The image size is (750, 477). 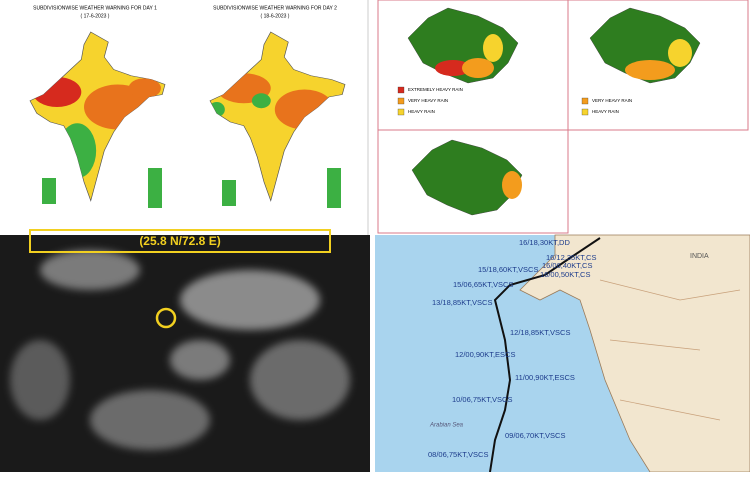 What do you see at coordinates (571, 257) in the screenshot?
I see `track-label: 16/12,35KT,CS` at bounding box center [571, 257].